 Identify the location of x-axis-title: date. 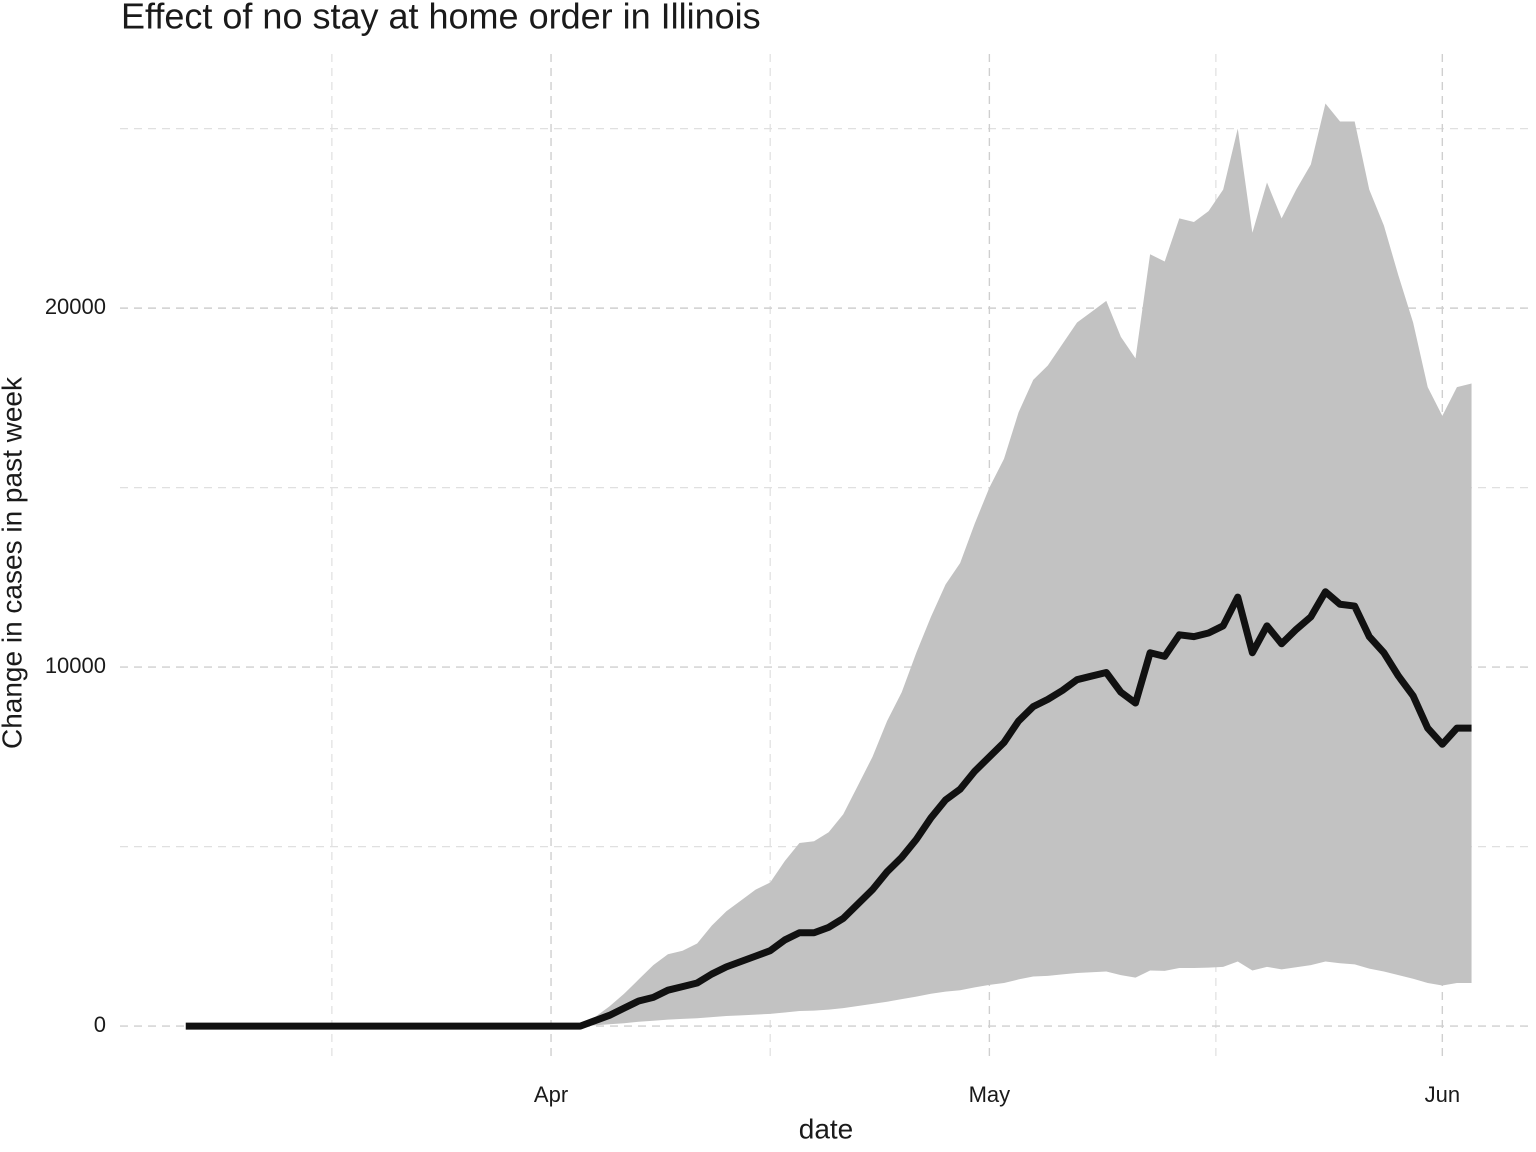
(826, 1128).